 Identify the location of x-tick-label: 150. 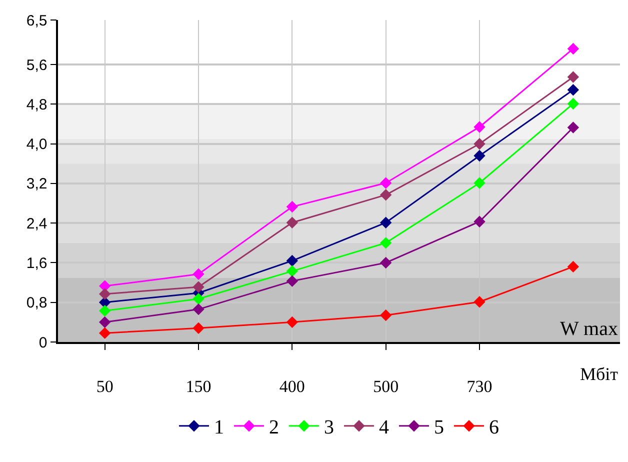
(199, 386).